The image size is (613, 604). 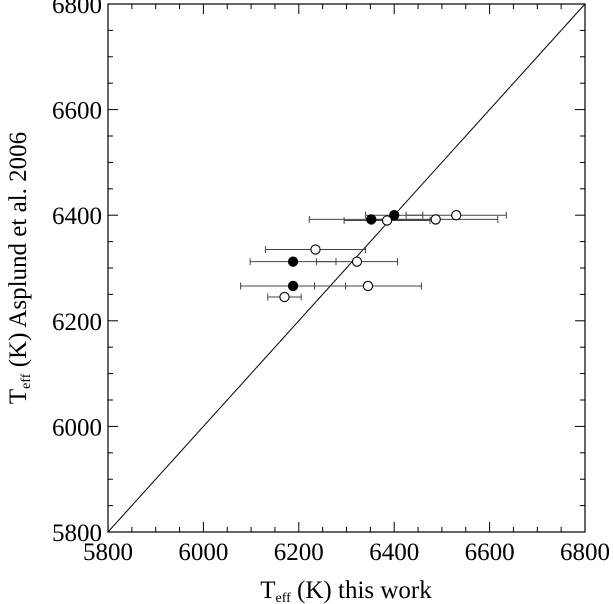 What do you see at coordinates (77, 533) in the screenshot?
I see `y-tick-label: 5800` at bounding box center [77, 533].